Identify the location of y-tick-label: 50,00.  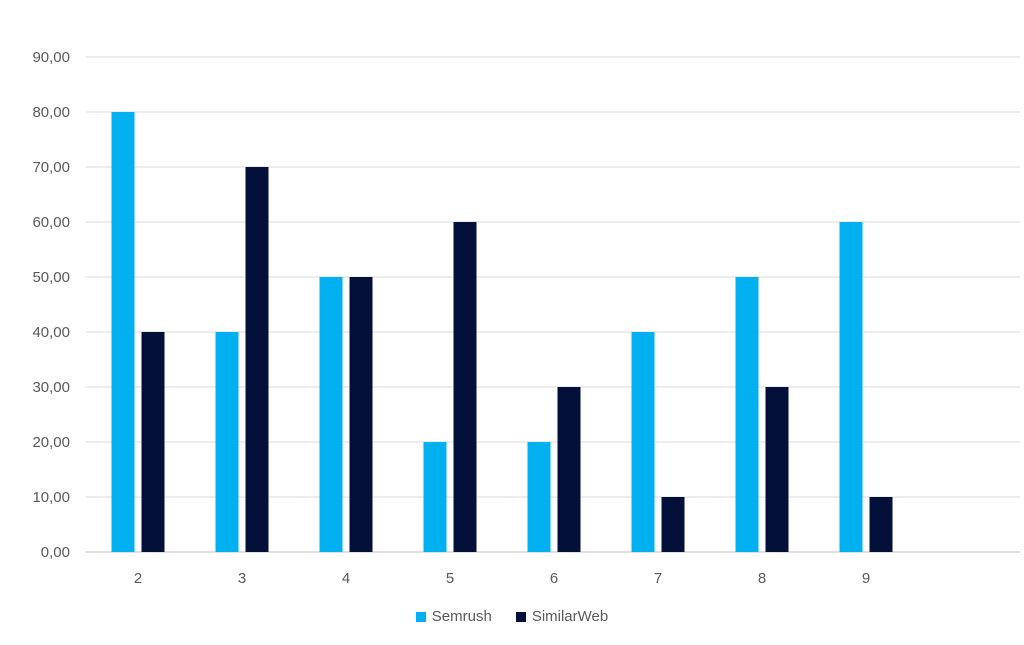
(51, 277).